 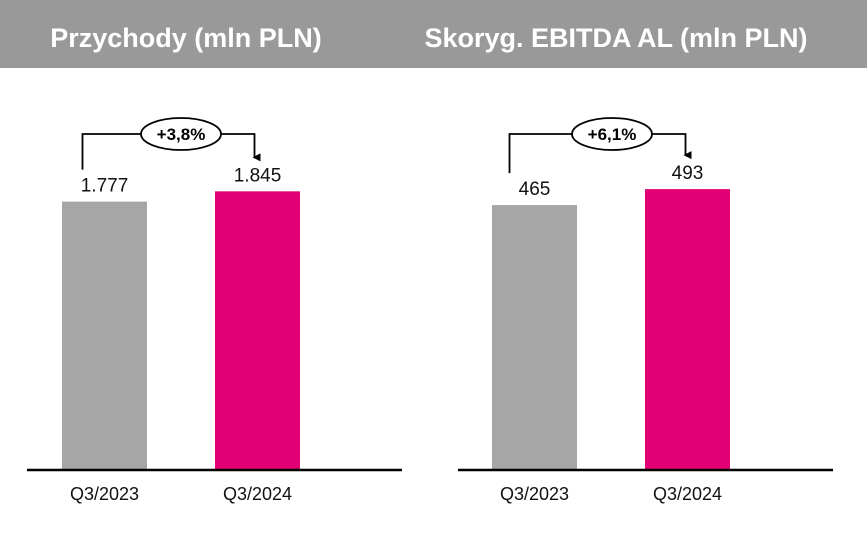 I want to click on value-label: 1.777, so click(x=105, y=186).